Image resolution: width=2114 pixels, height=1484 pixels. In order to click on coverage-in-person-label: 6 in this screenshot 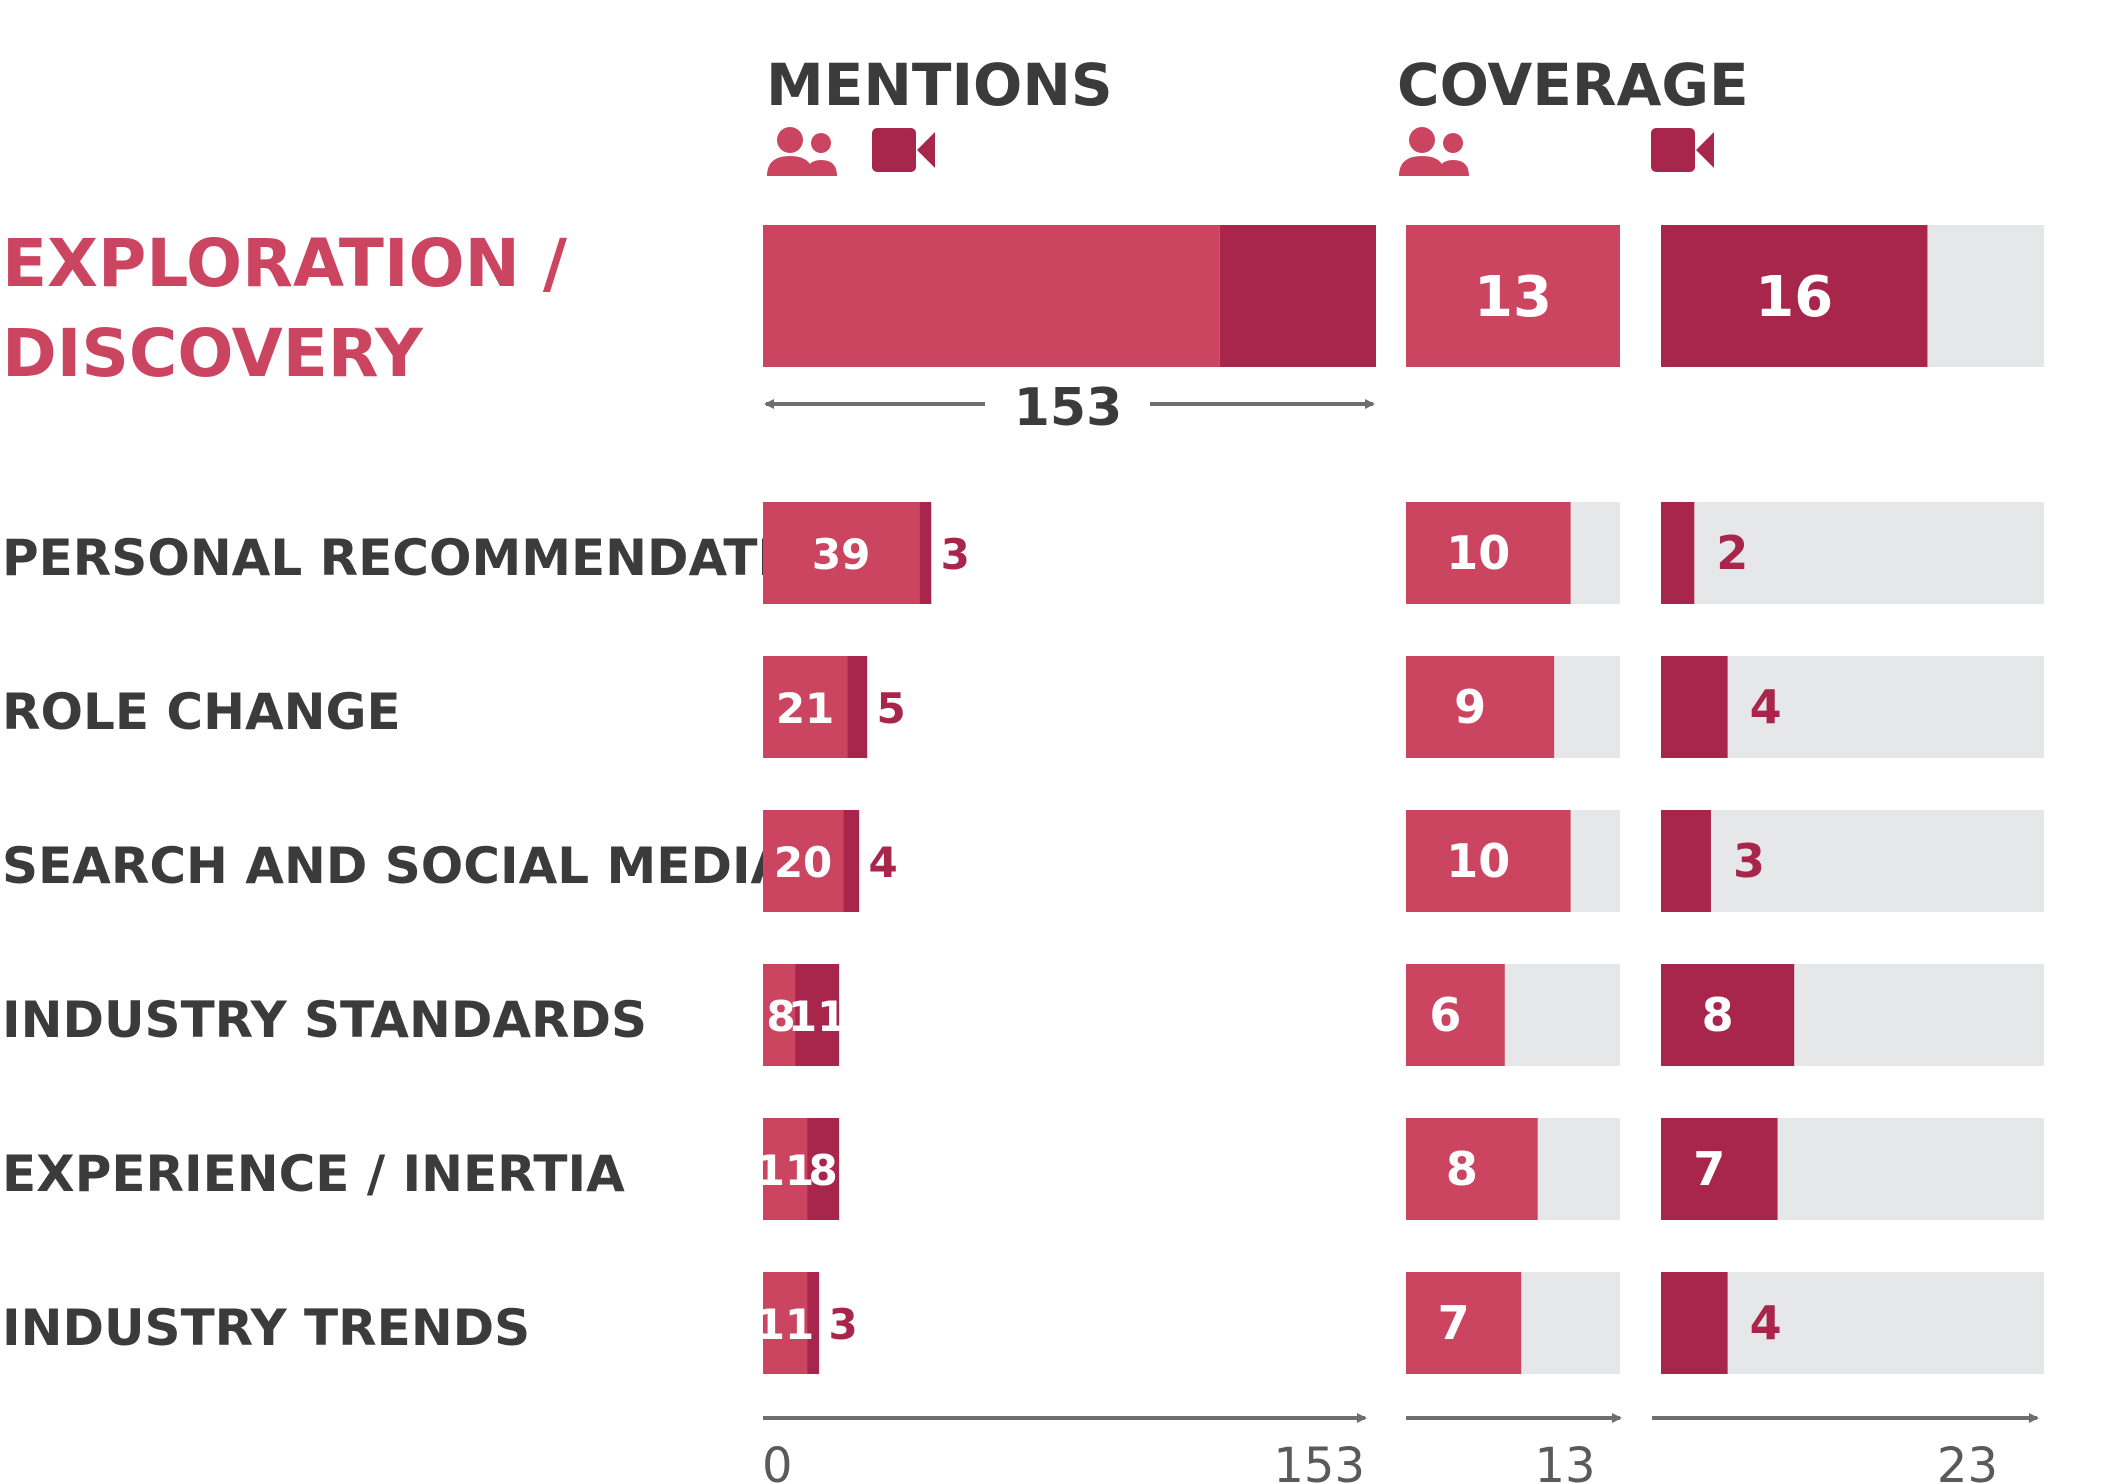, I will do `click(1445, 1015)`.